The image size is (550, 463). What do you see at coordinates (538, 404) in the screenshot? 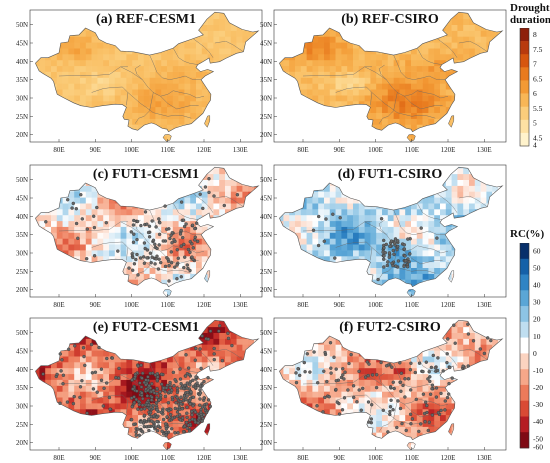
I see `colorbar-rc-tick: -30` at bounding box center [538, 404].